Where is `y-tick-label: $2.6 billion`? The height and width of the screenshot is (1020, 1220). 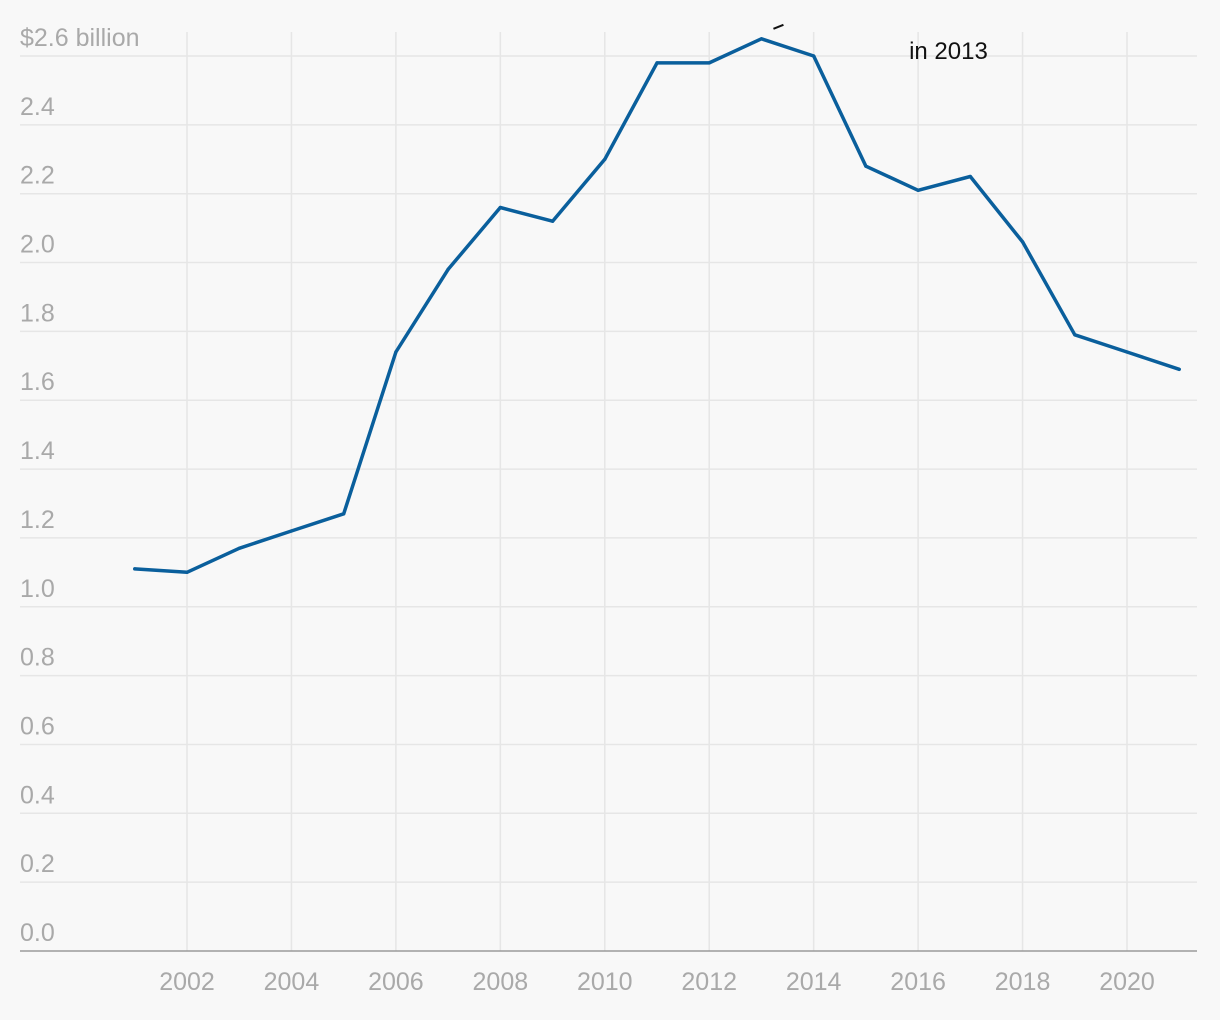
y-tick-label: $2.6 billion is located at coordinates (80, 38).